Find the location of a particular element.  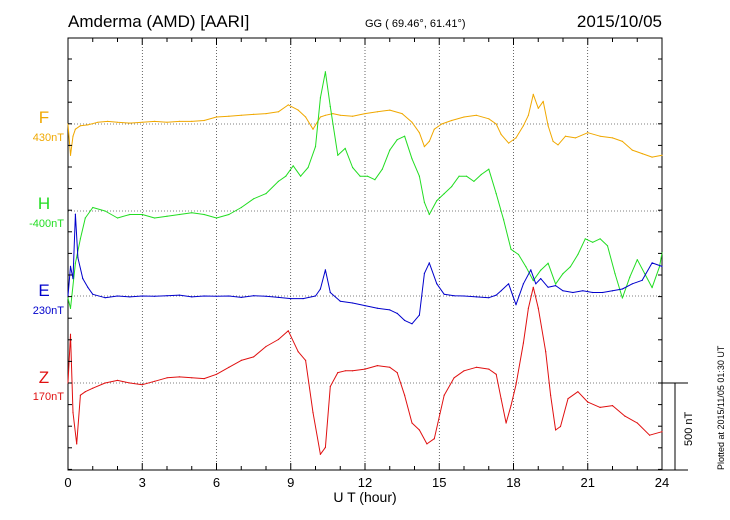

series-Z-baseline: 170nT is located at coordinates (48, 397).